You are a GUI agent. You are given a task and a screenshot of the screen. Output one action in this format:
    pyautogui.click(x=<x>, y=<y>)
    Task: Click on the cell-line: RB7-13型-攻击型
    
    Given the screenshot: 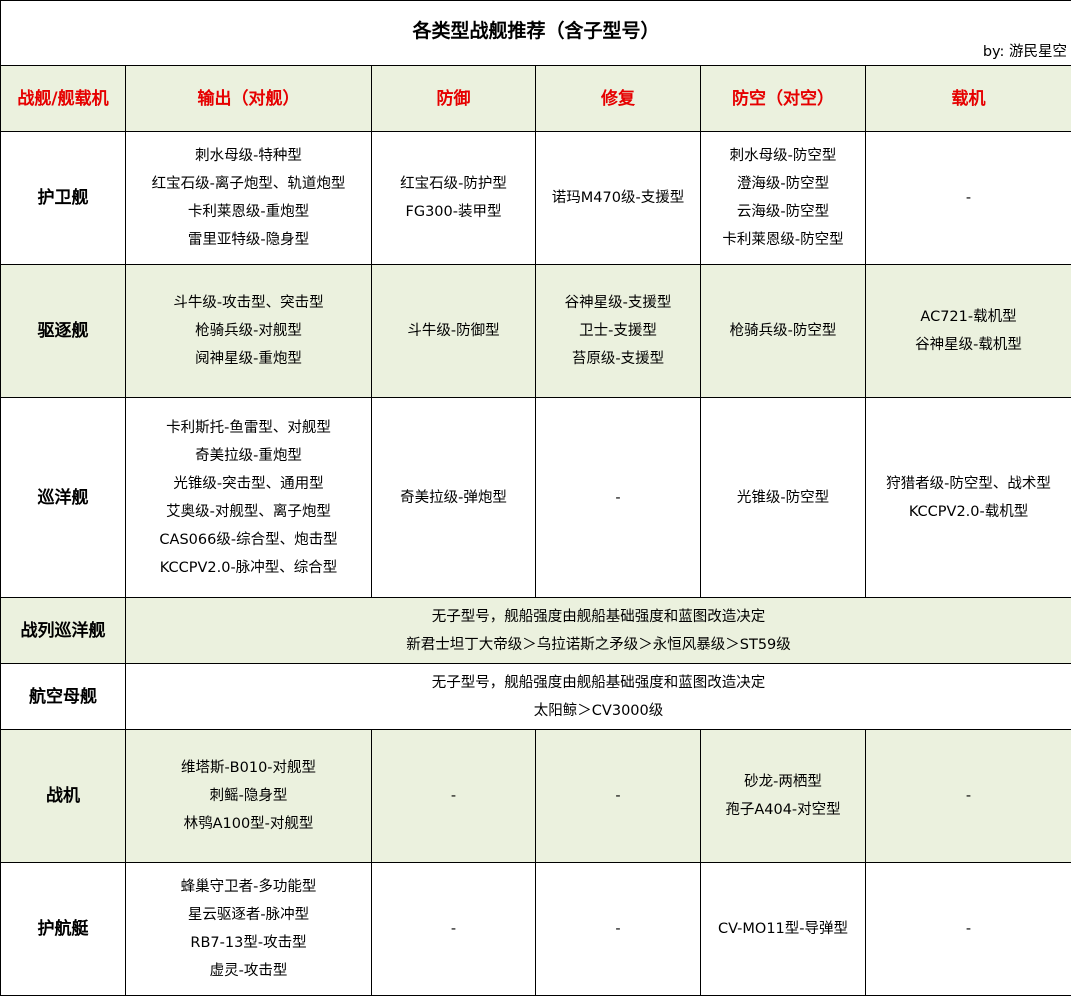 What is the action you would take?
    pyautogui.click(x=248, y=943)
    